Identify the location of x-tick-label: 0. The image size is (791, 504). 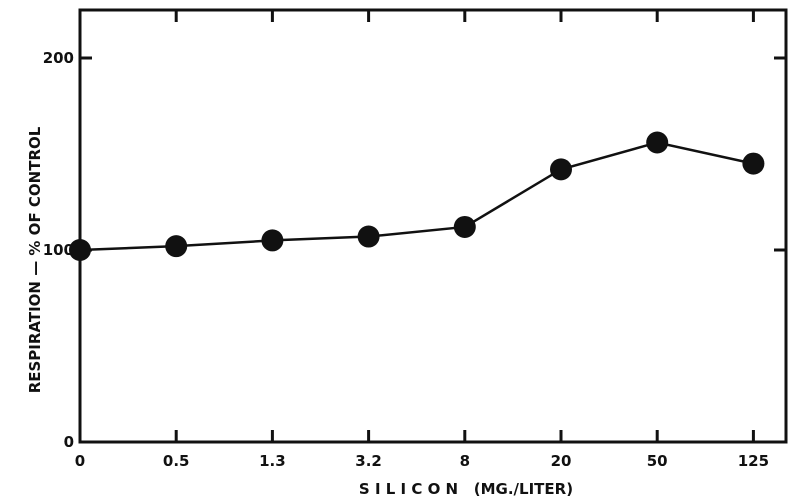
(80, 461).